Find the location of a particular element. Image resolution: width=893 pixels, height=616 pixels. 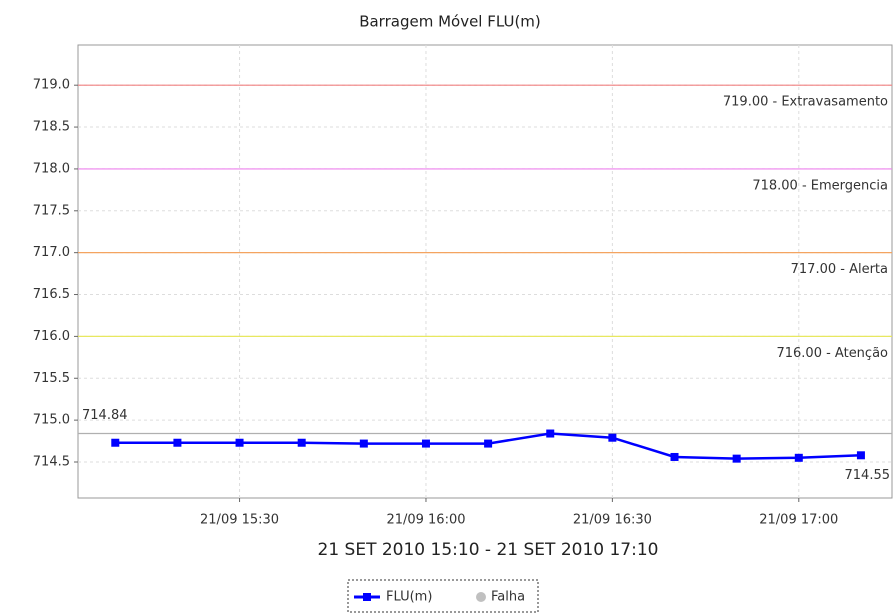

x-tick-label: 21/09 17:00 is located at coordinates (798, 520).